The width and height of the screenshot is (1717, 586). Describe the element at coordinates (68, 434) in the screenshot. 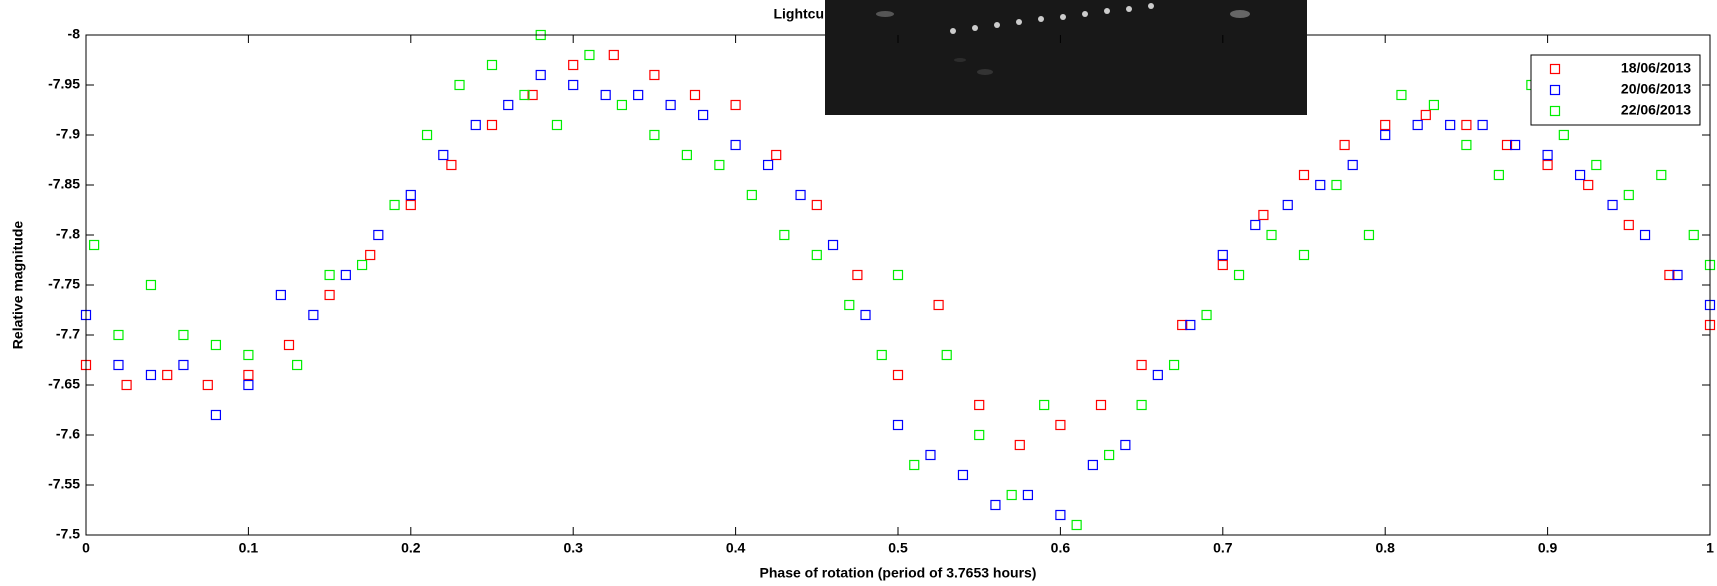

I see `y-tick-label: -7.6` at that location.